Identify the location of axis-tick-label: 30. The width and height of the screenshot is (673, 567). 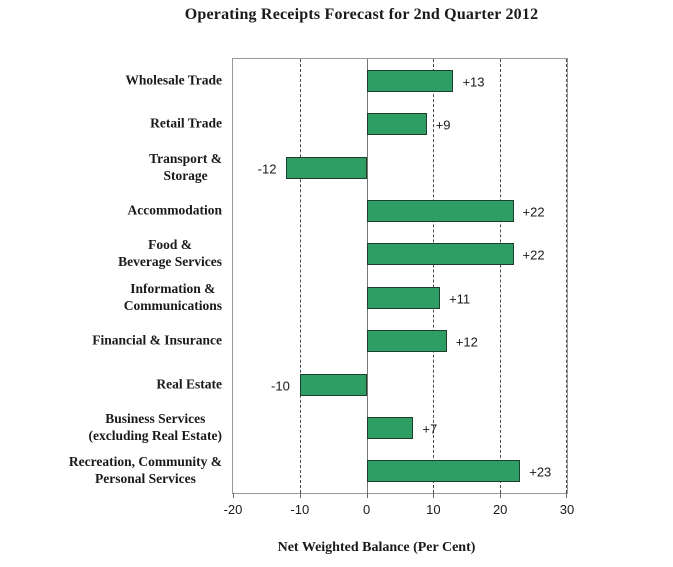
(567, 509).